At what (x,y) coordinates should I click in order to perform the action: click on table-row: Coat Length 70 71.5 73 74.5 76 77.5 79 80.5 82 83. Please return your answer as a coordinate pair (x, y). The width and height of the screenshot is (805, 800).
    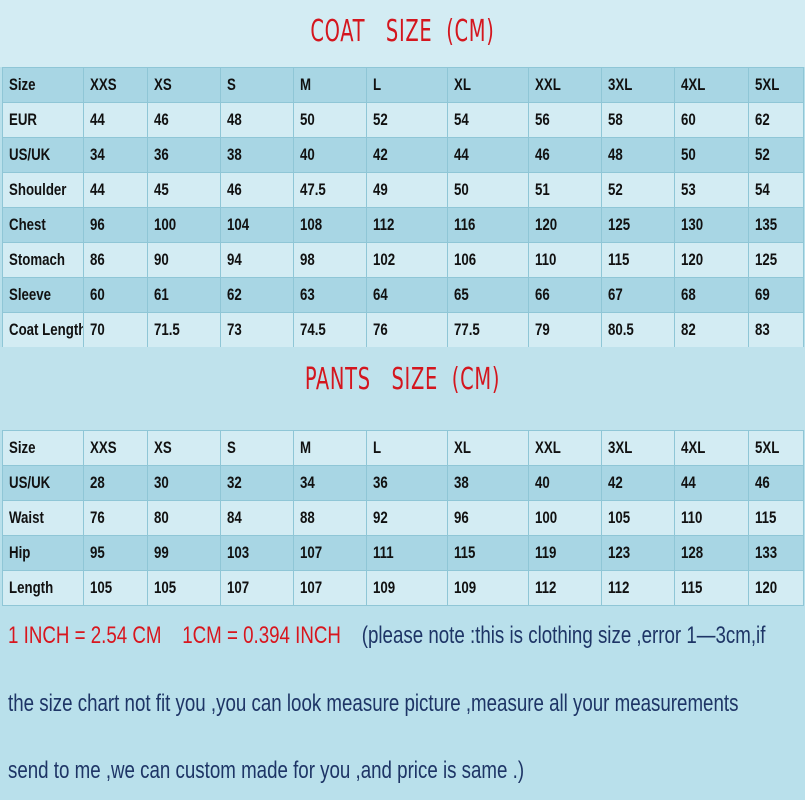
    Looking at the image, I should click on (403, 330).